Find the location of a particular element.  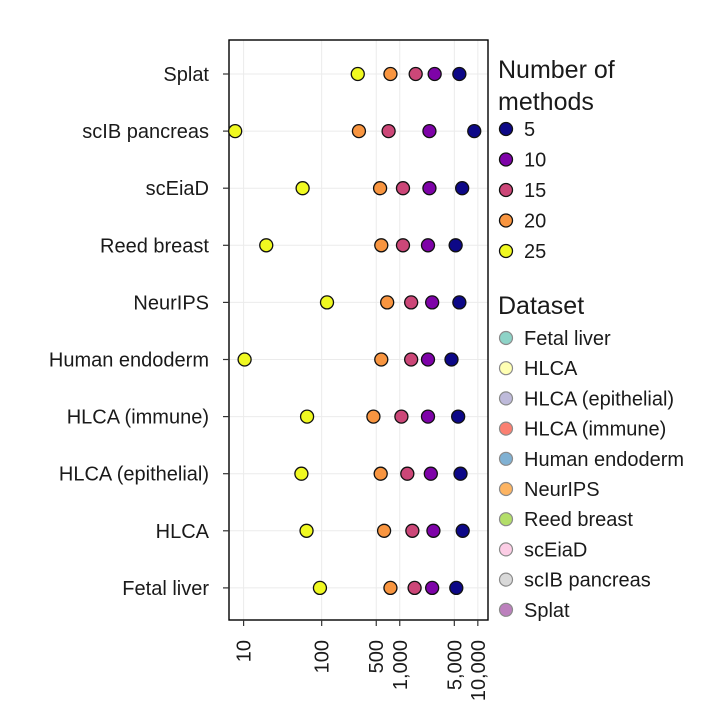

y-tick-label: scIB pancreas is located at coordinates (145, 132).